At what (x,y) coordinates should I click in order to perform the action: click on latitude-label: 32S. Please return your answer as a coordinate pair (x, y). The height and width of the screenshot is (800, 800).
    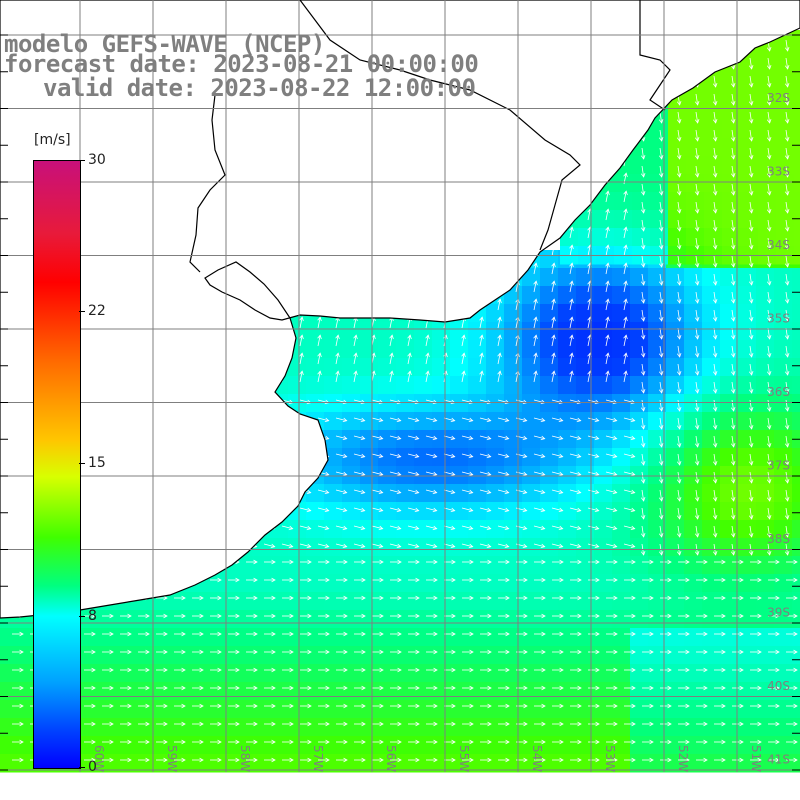
    Looking at the image, I should click on (778, 98).